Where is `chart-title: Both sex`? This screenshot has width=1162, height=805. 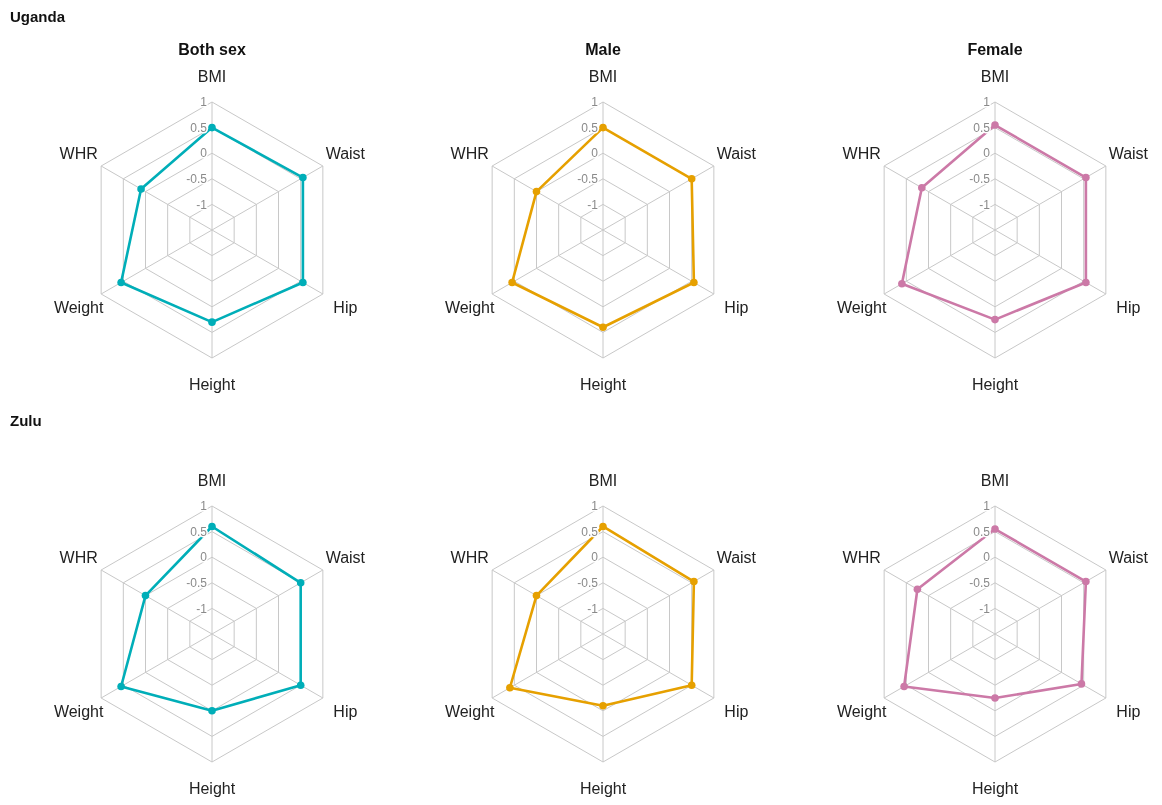 chart-title: Both sex is located at coordinates (212, 49).